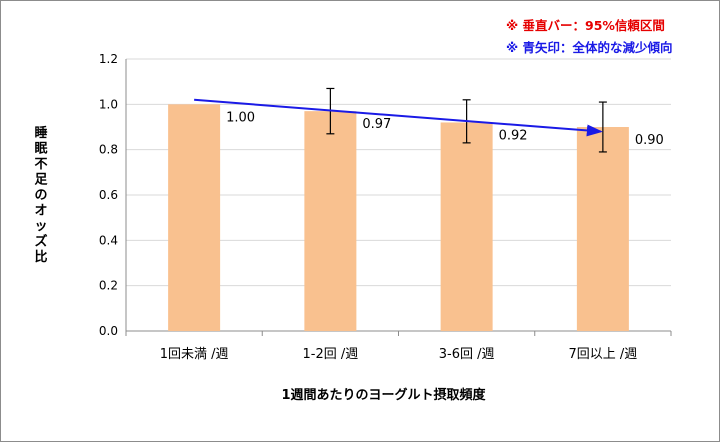 This screenshot has height=442, width=720. What do you see at coordinates (376, 124) in the screenshot?
I see `data-label: 0.97` at bounding box center [376, 124].